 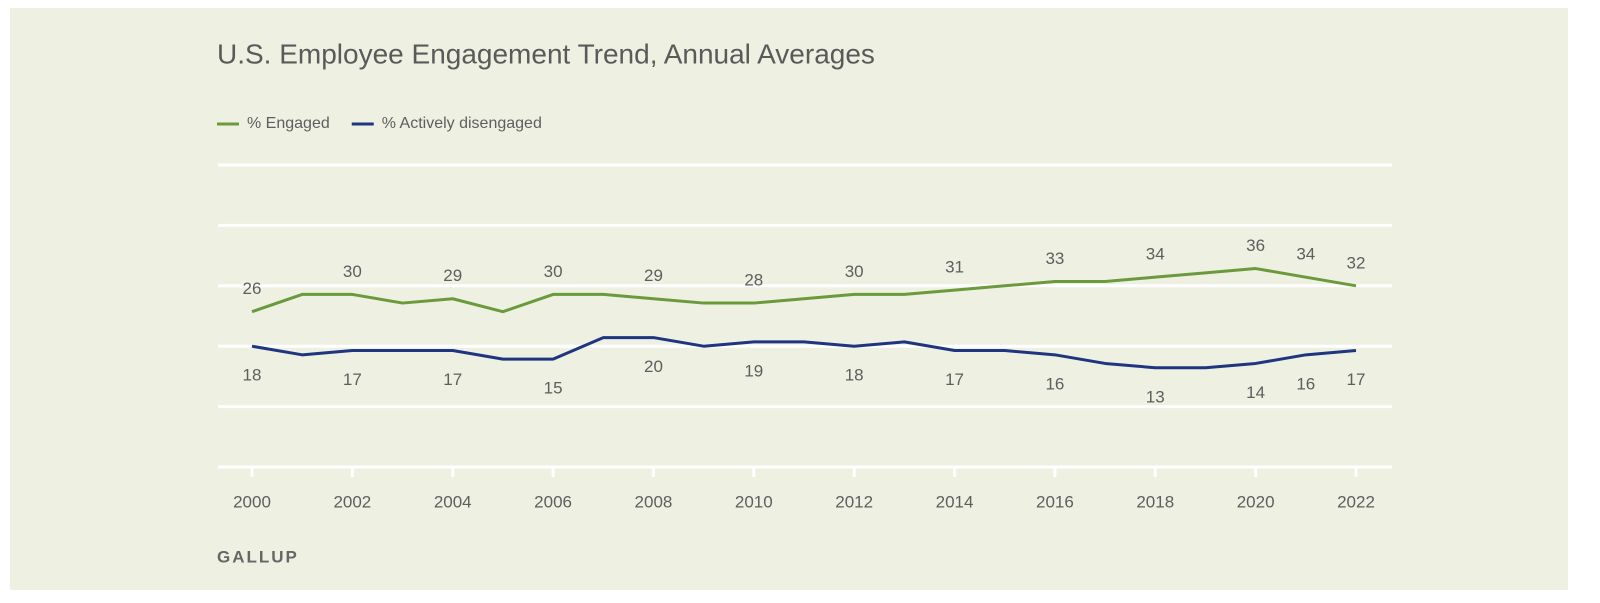 I want to click on data-label: 26, so click(x=252, y=288).